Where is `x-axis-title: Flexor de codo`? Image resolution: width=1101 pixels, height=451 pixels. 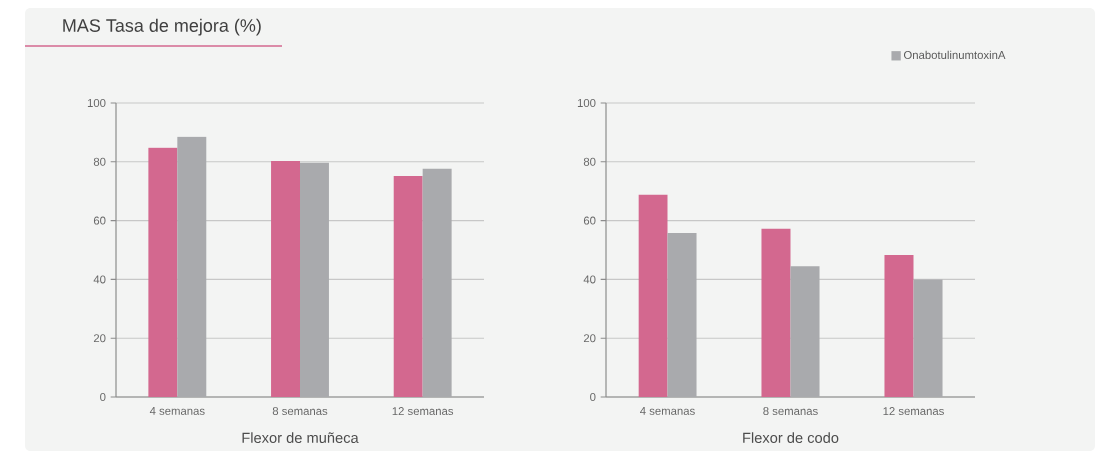 x-axis-title: Flexor de codo is located at coordinates (791, 437).